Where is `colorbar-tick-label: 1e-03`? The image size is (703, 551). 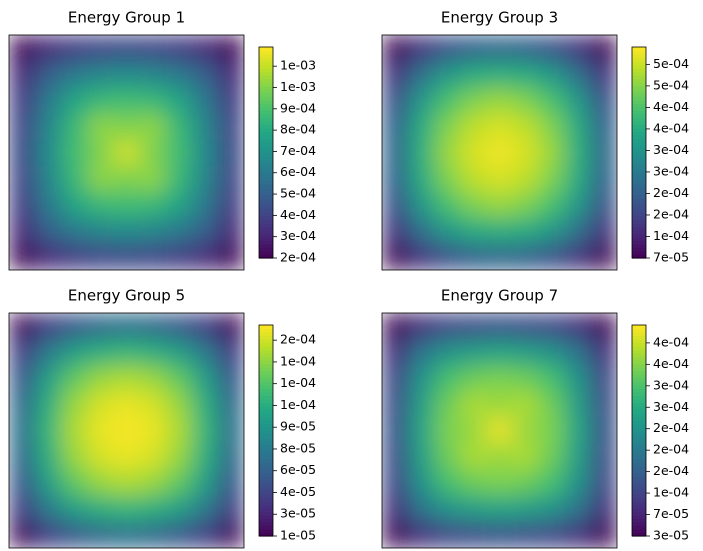
colorbar-tick-label: 1e-03 is located at coordinates (298, 65).